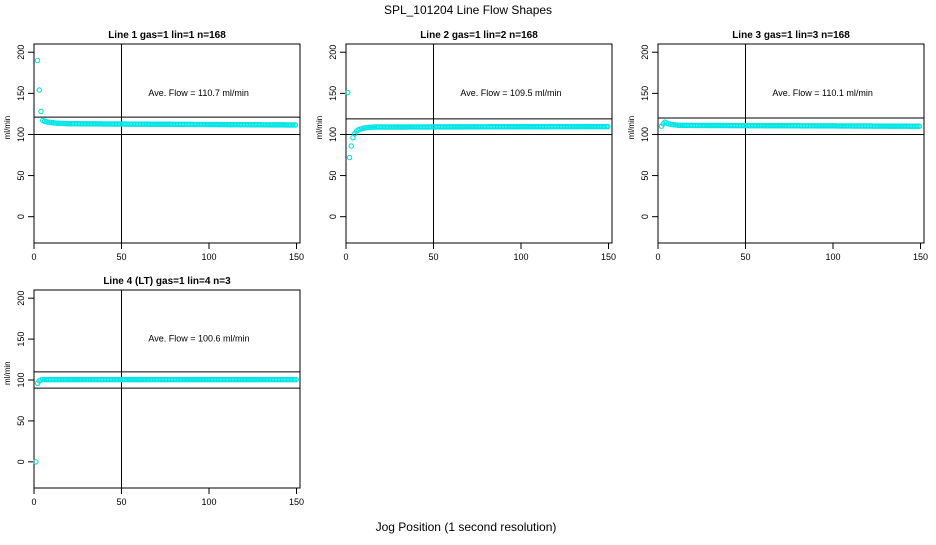 The height and width of the screenshot is (545, 936). Describe the element at coordinates (198, 93) in the screenshot. I see `average-flow-label: Ave. Flow = 110.7 ml/min` at that location.